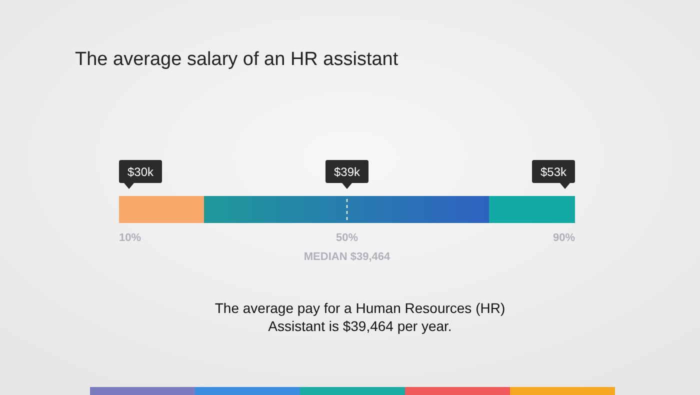 The width and height of the screenshot is (700, 395). I want to click on data-label: $39k, so click(348, 172).